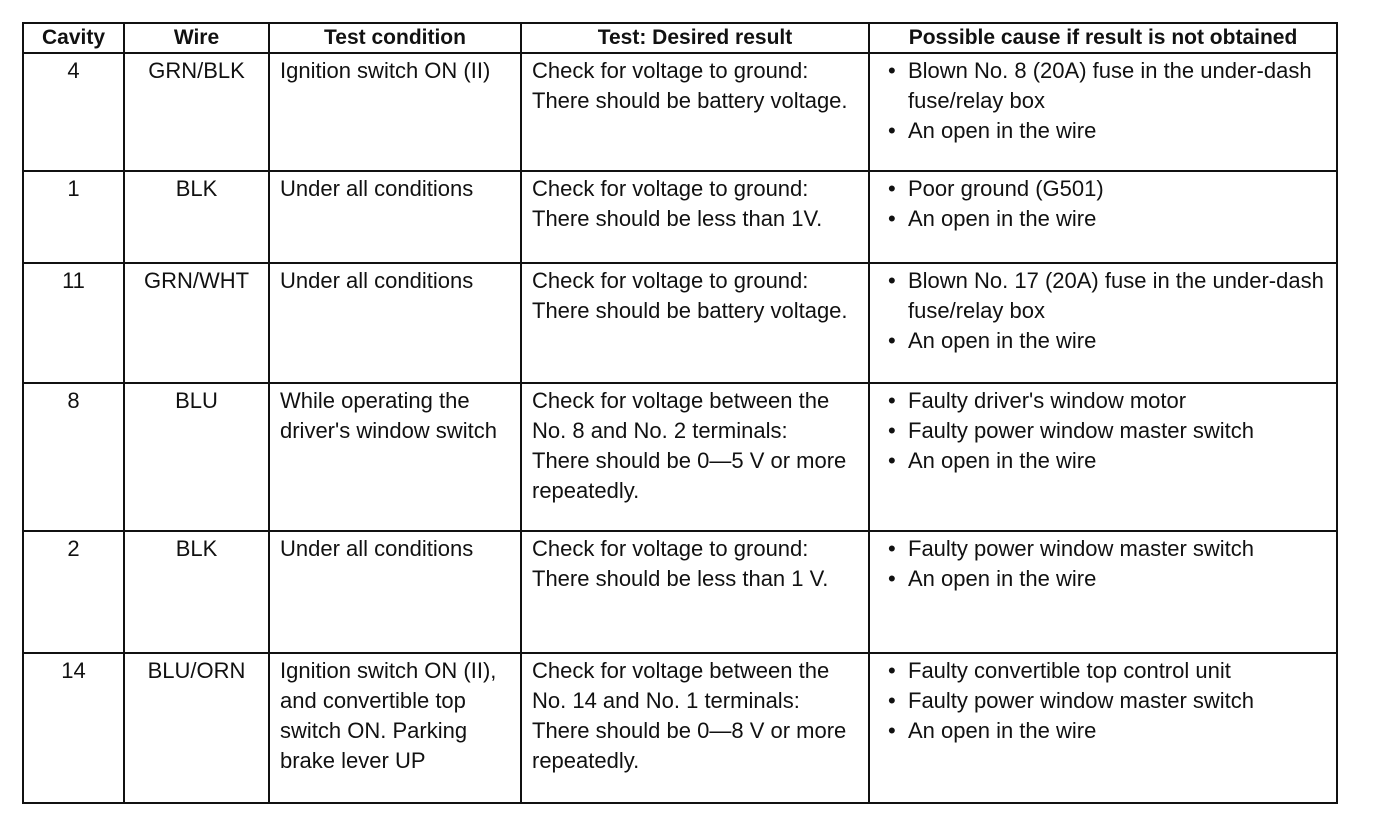 The image size is (1376, 834). I want to click on cavity-cell: 11, so click(73, 323).